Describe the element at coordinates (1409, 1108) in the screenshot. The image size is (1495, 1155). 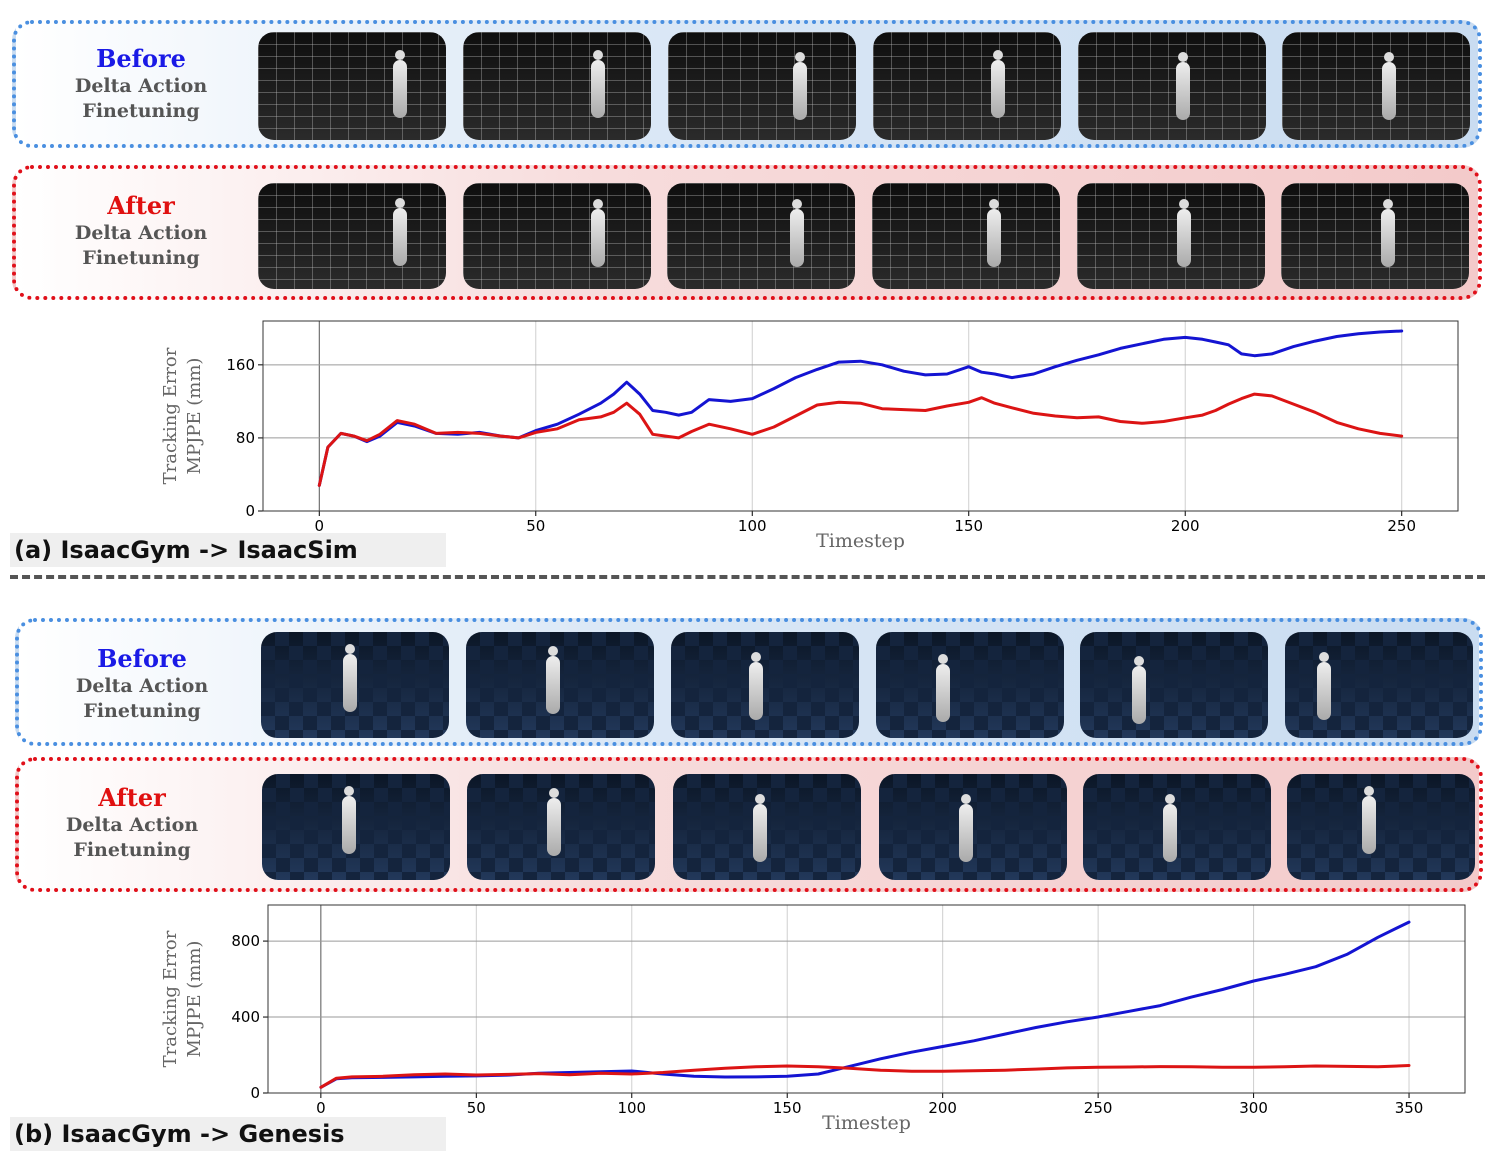
I see `x-tick-label: 350` at that location.